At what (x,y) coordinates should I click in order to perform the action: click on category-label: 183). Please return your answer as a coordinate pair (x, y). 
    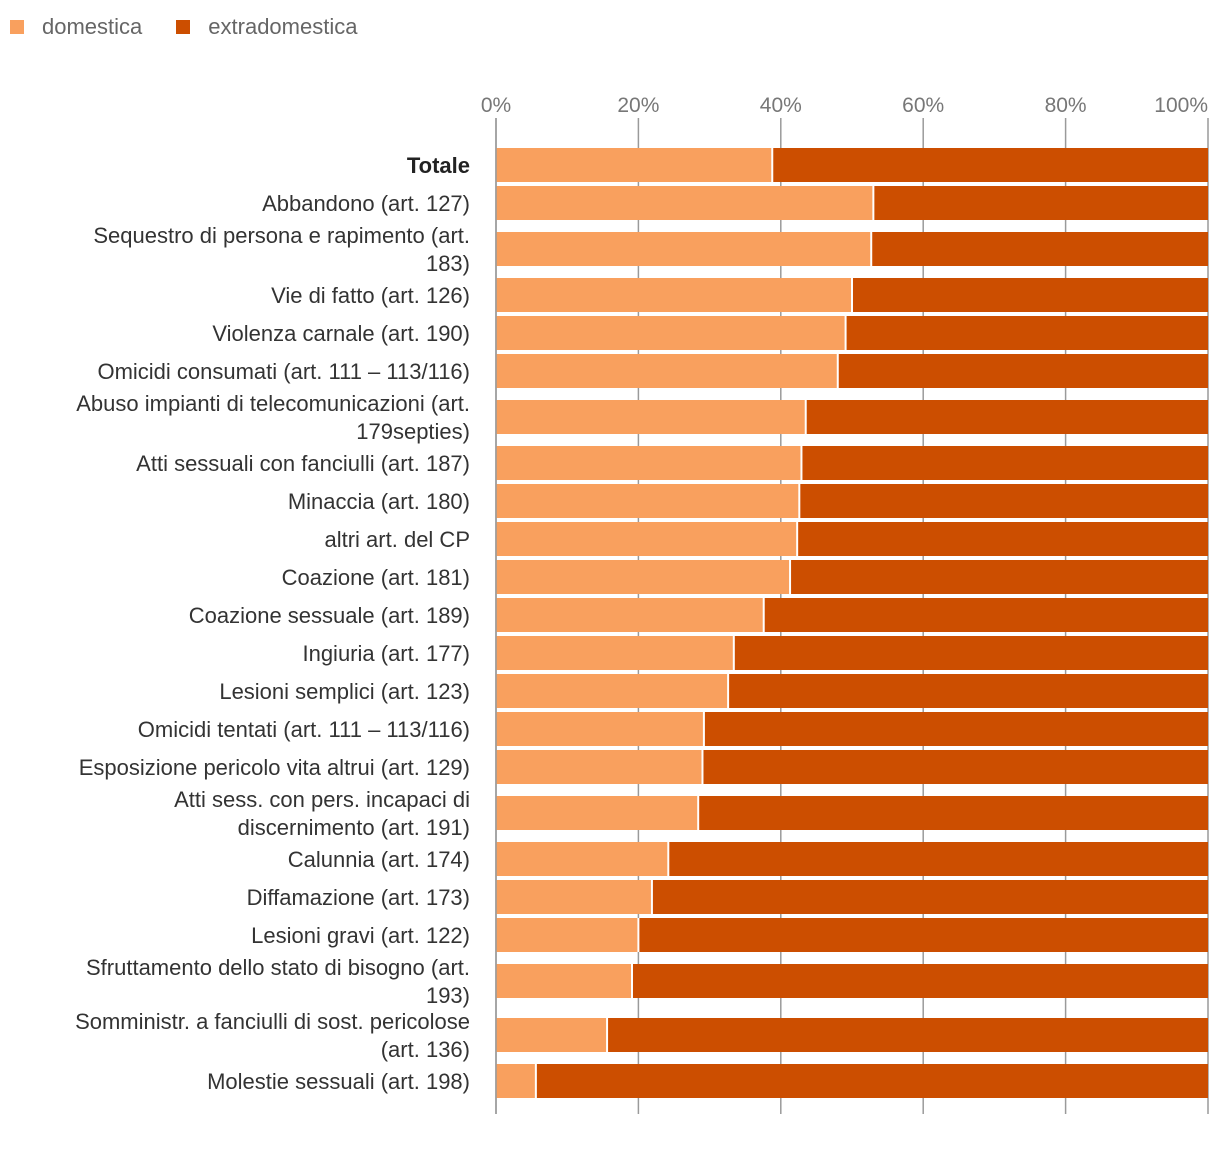
    Looking at the image, I should click on (448, 263).